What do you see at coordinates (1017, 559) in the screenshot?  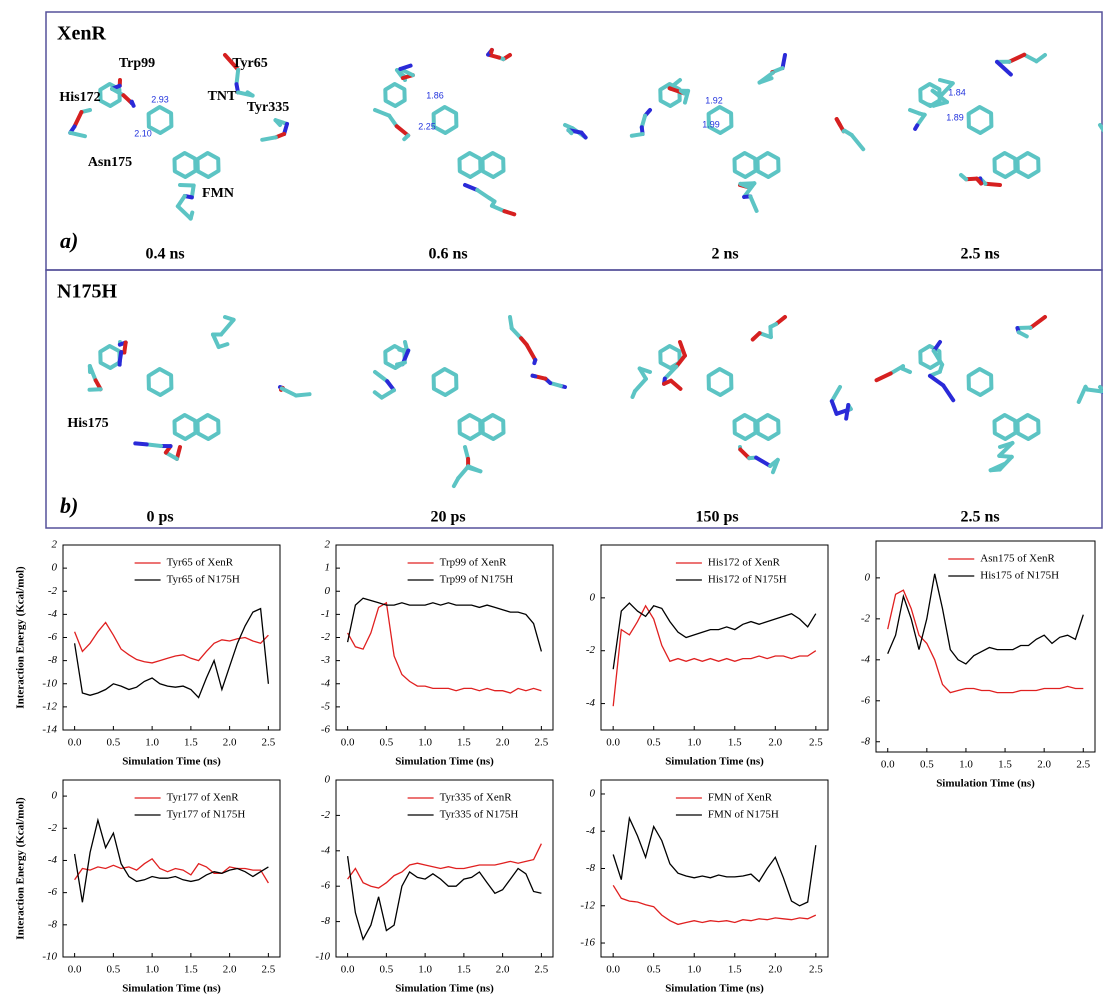 I see `legend-label: Asn175 of XenR` at bounding box center [1017, 559].